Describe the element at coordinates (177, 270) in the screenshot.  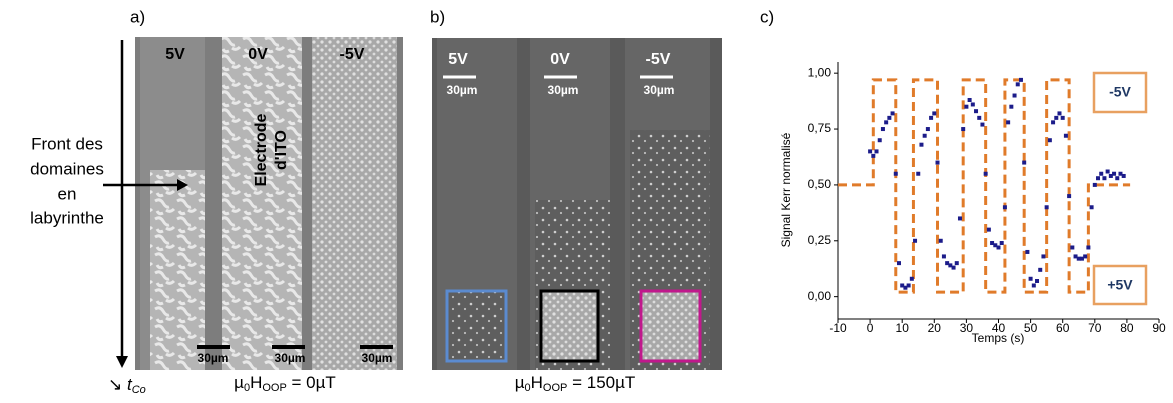
I see `domain-region` at that location.